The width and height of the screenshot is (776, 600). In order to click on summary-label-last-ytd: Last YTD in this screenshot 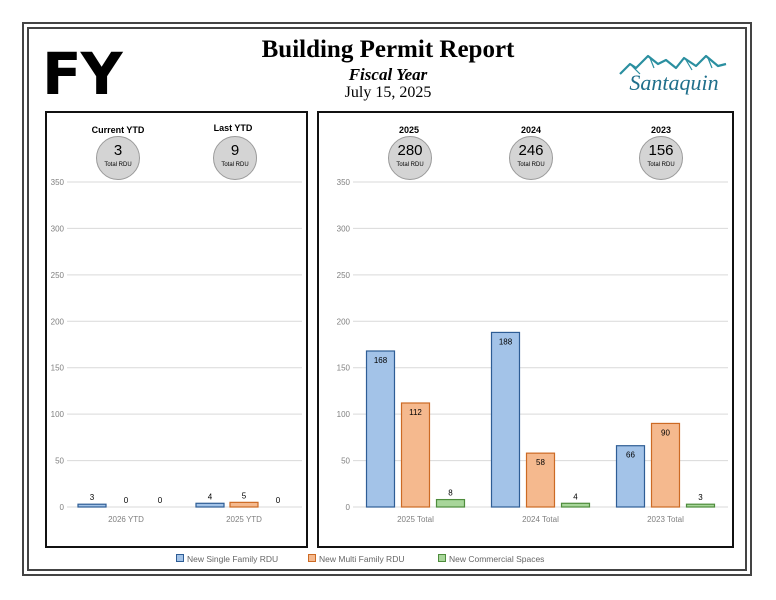, I will do `click(233, 128)`.